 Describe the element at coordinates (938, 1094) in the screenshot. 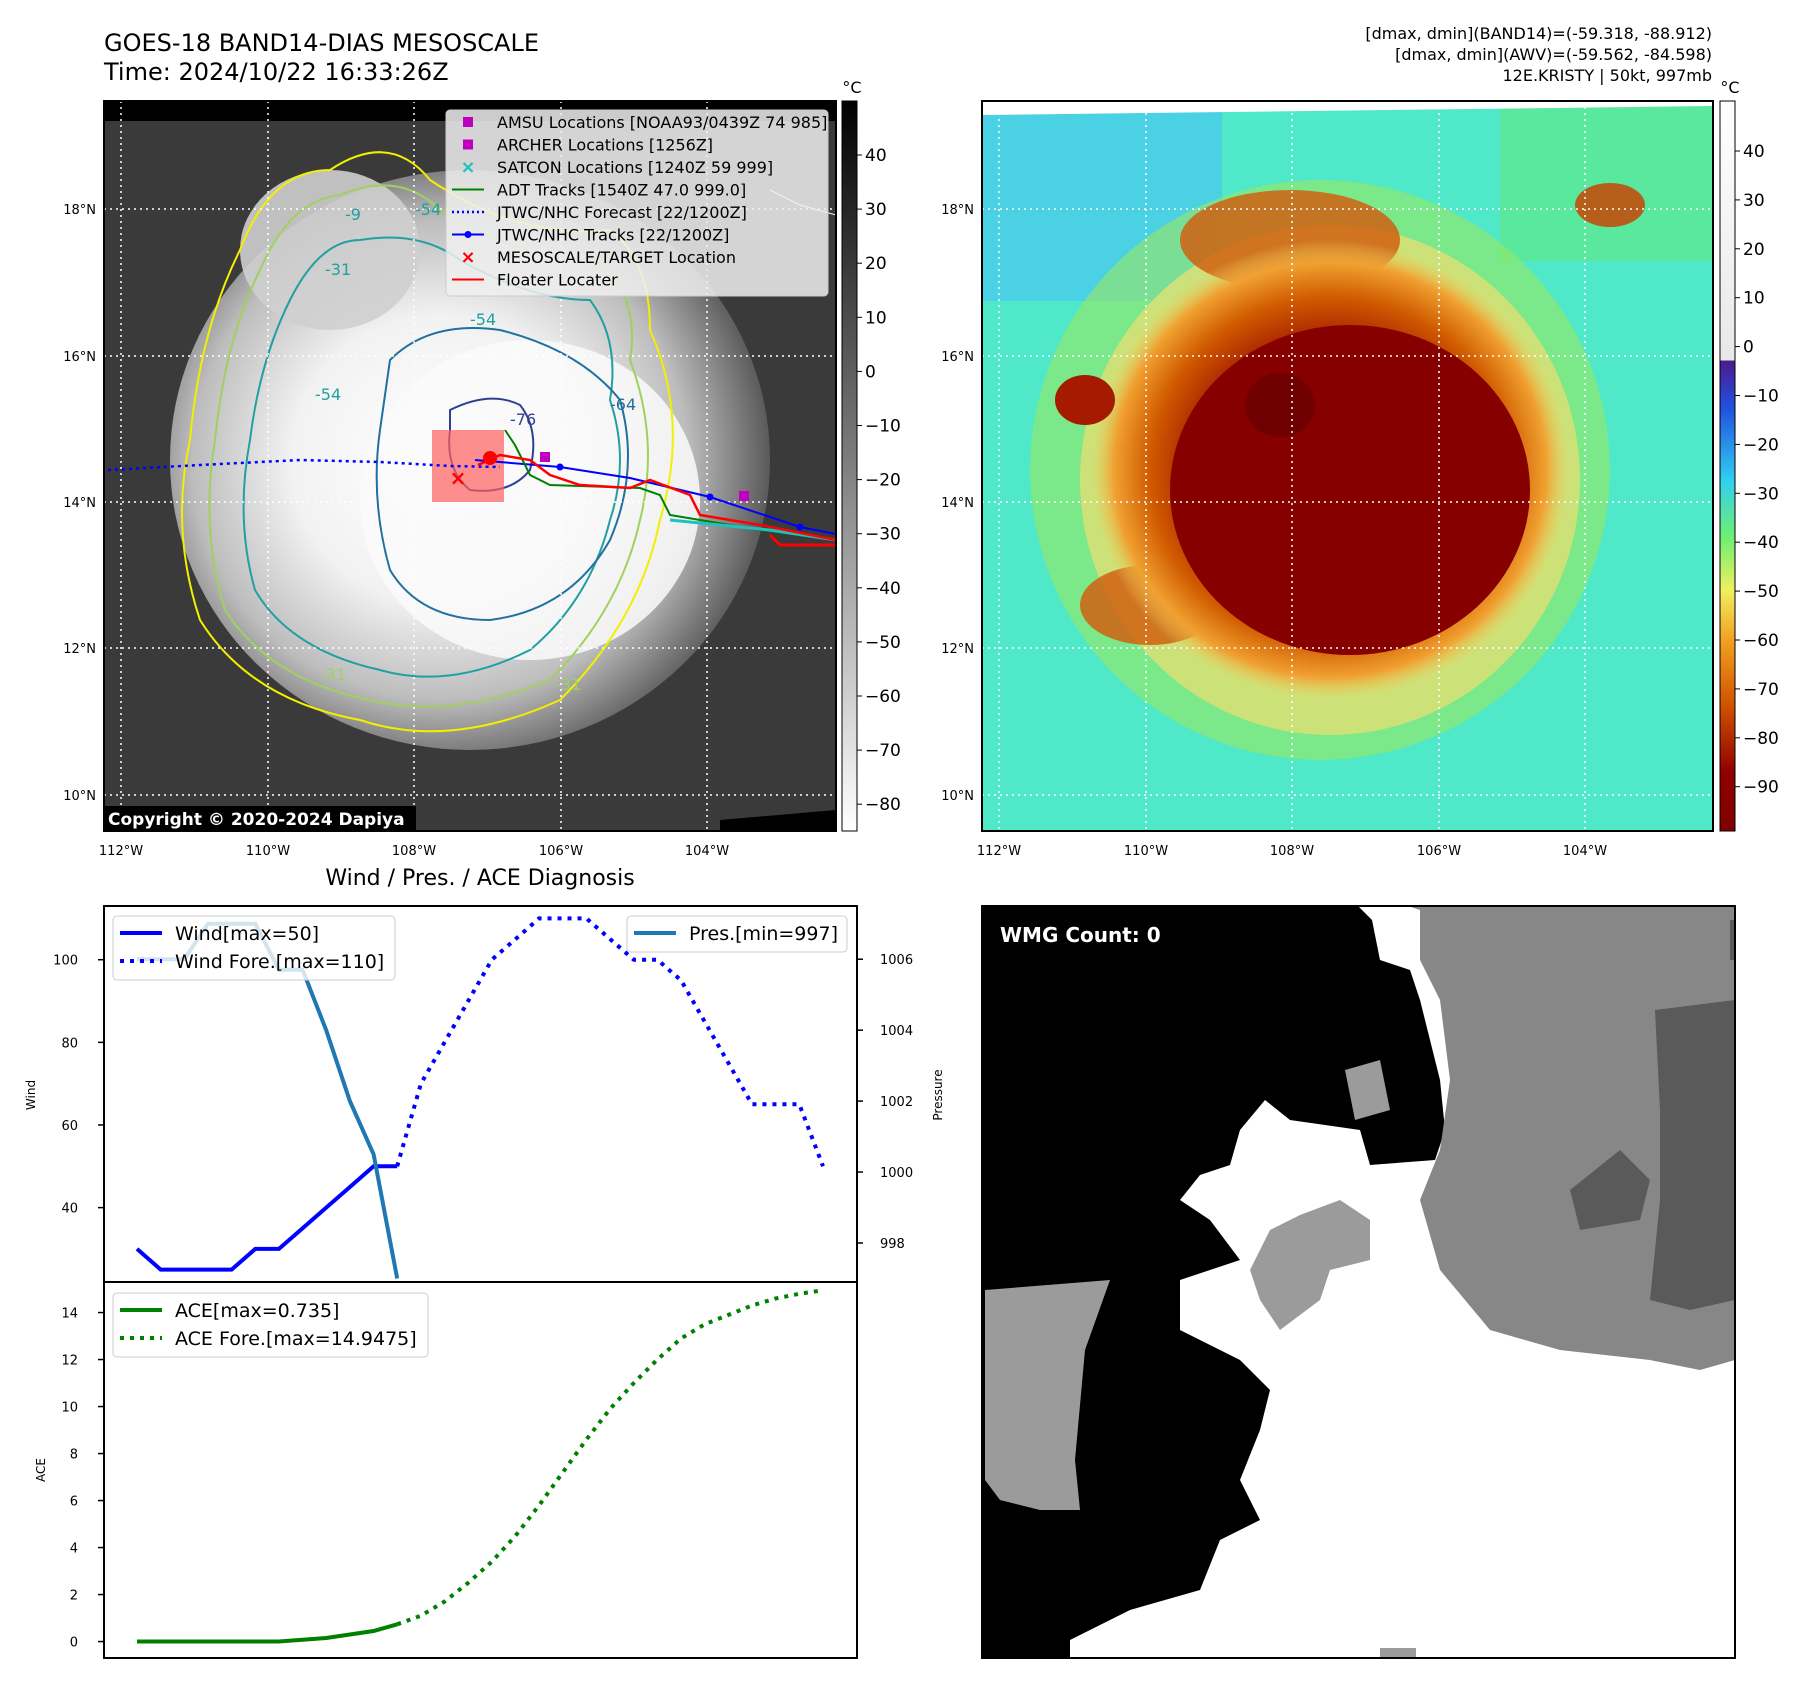

I see `y2-axis-label: Pressure` at that location.